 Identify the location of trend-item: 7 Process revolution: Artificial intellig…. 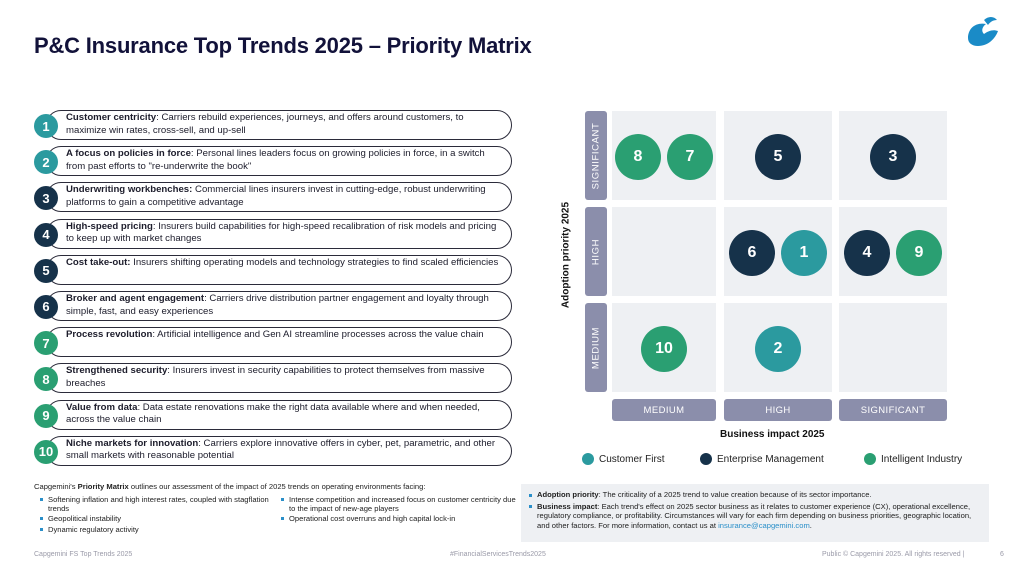
(273, 342).